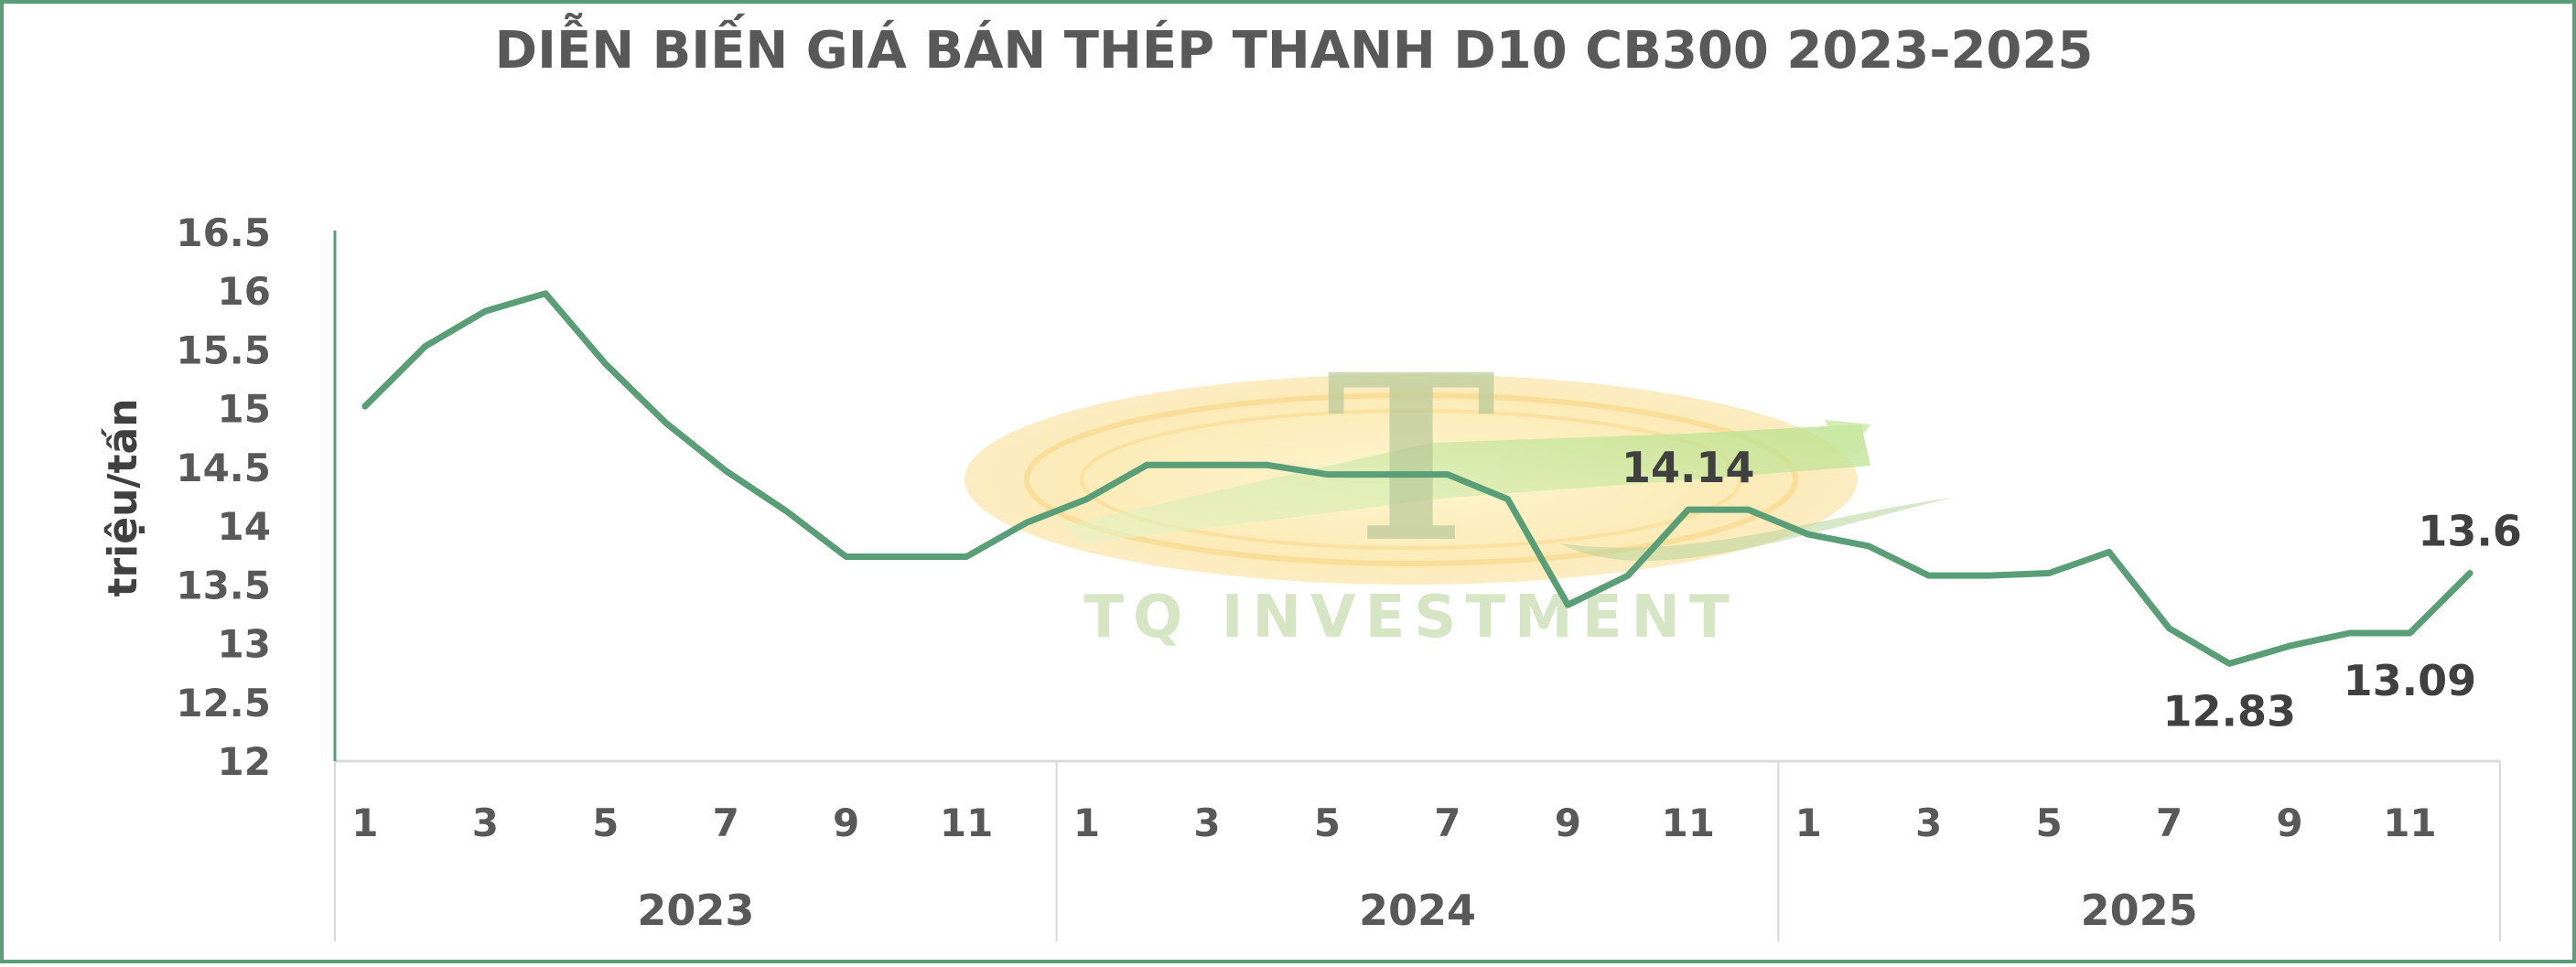 This screenshot has width=2576, height=967. What do you see at coordinates (244, 761) in the screenshot?
I see `y-tick-label: 12` at bounding box center [244, 761].